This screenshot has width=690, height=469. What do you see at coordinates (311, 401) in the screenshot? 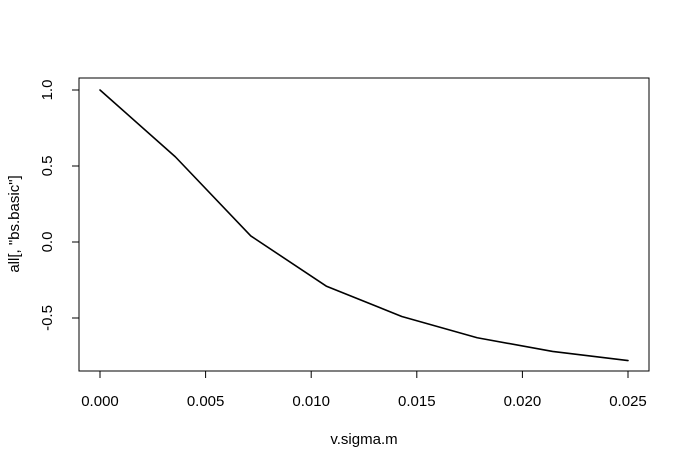
I see `x-tick-label: 0.010` at bounding box center [311, 401].